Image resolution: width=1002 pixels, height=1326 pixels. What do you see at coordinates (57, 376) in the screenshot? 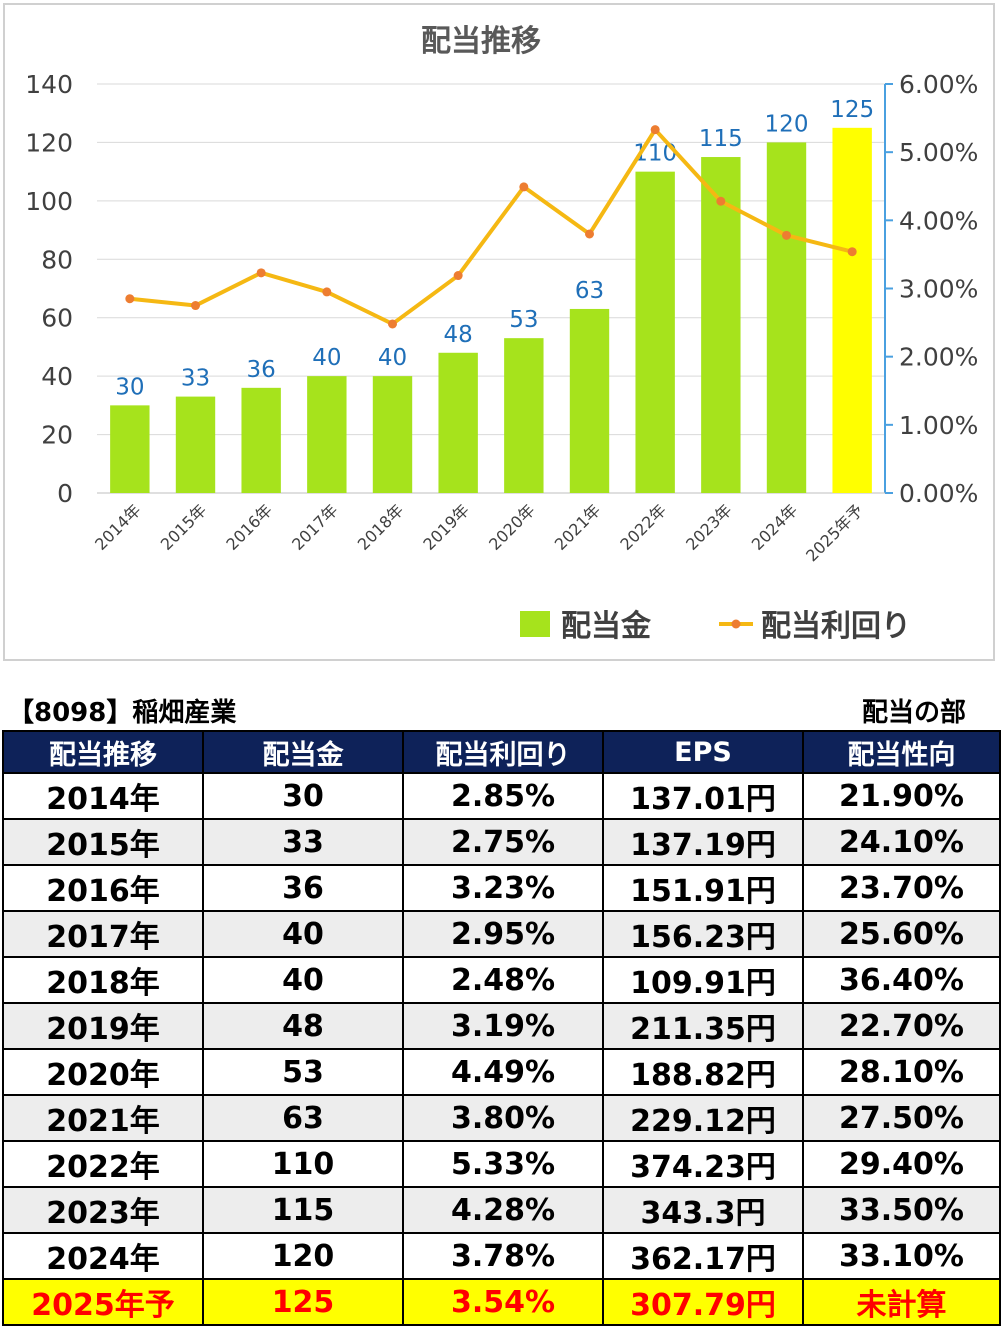
I see `y-left-tick-label: 40` at bounding box center [57, 376].